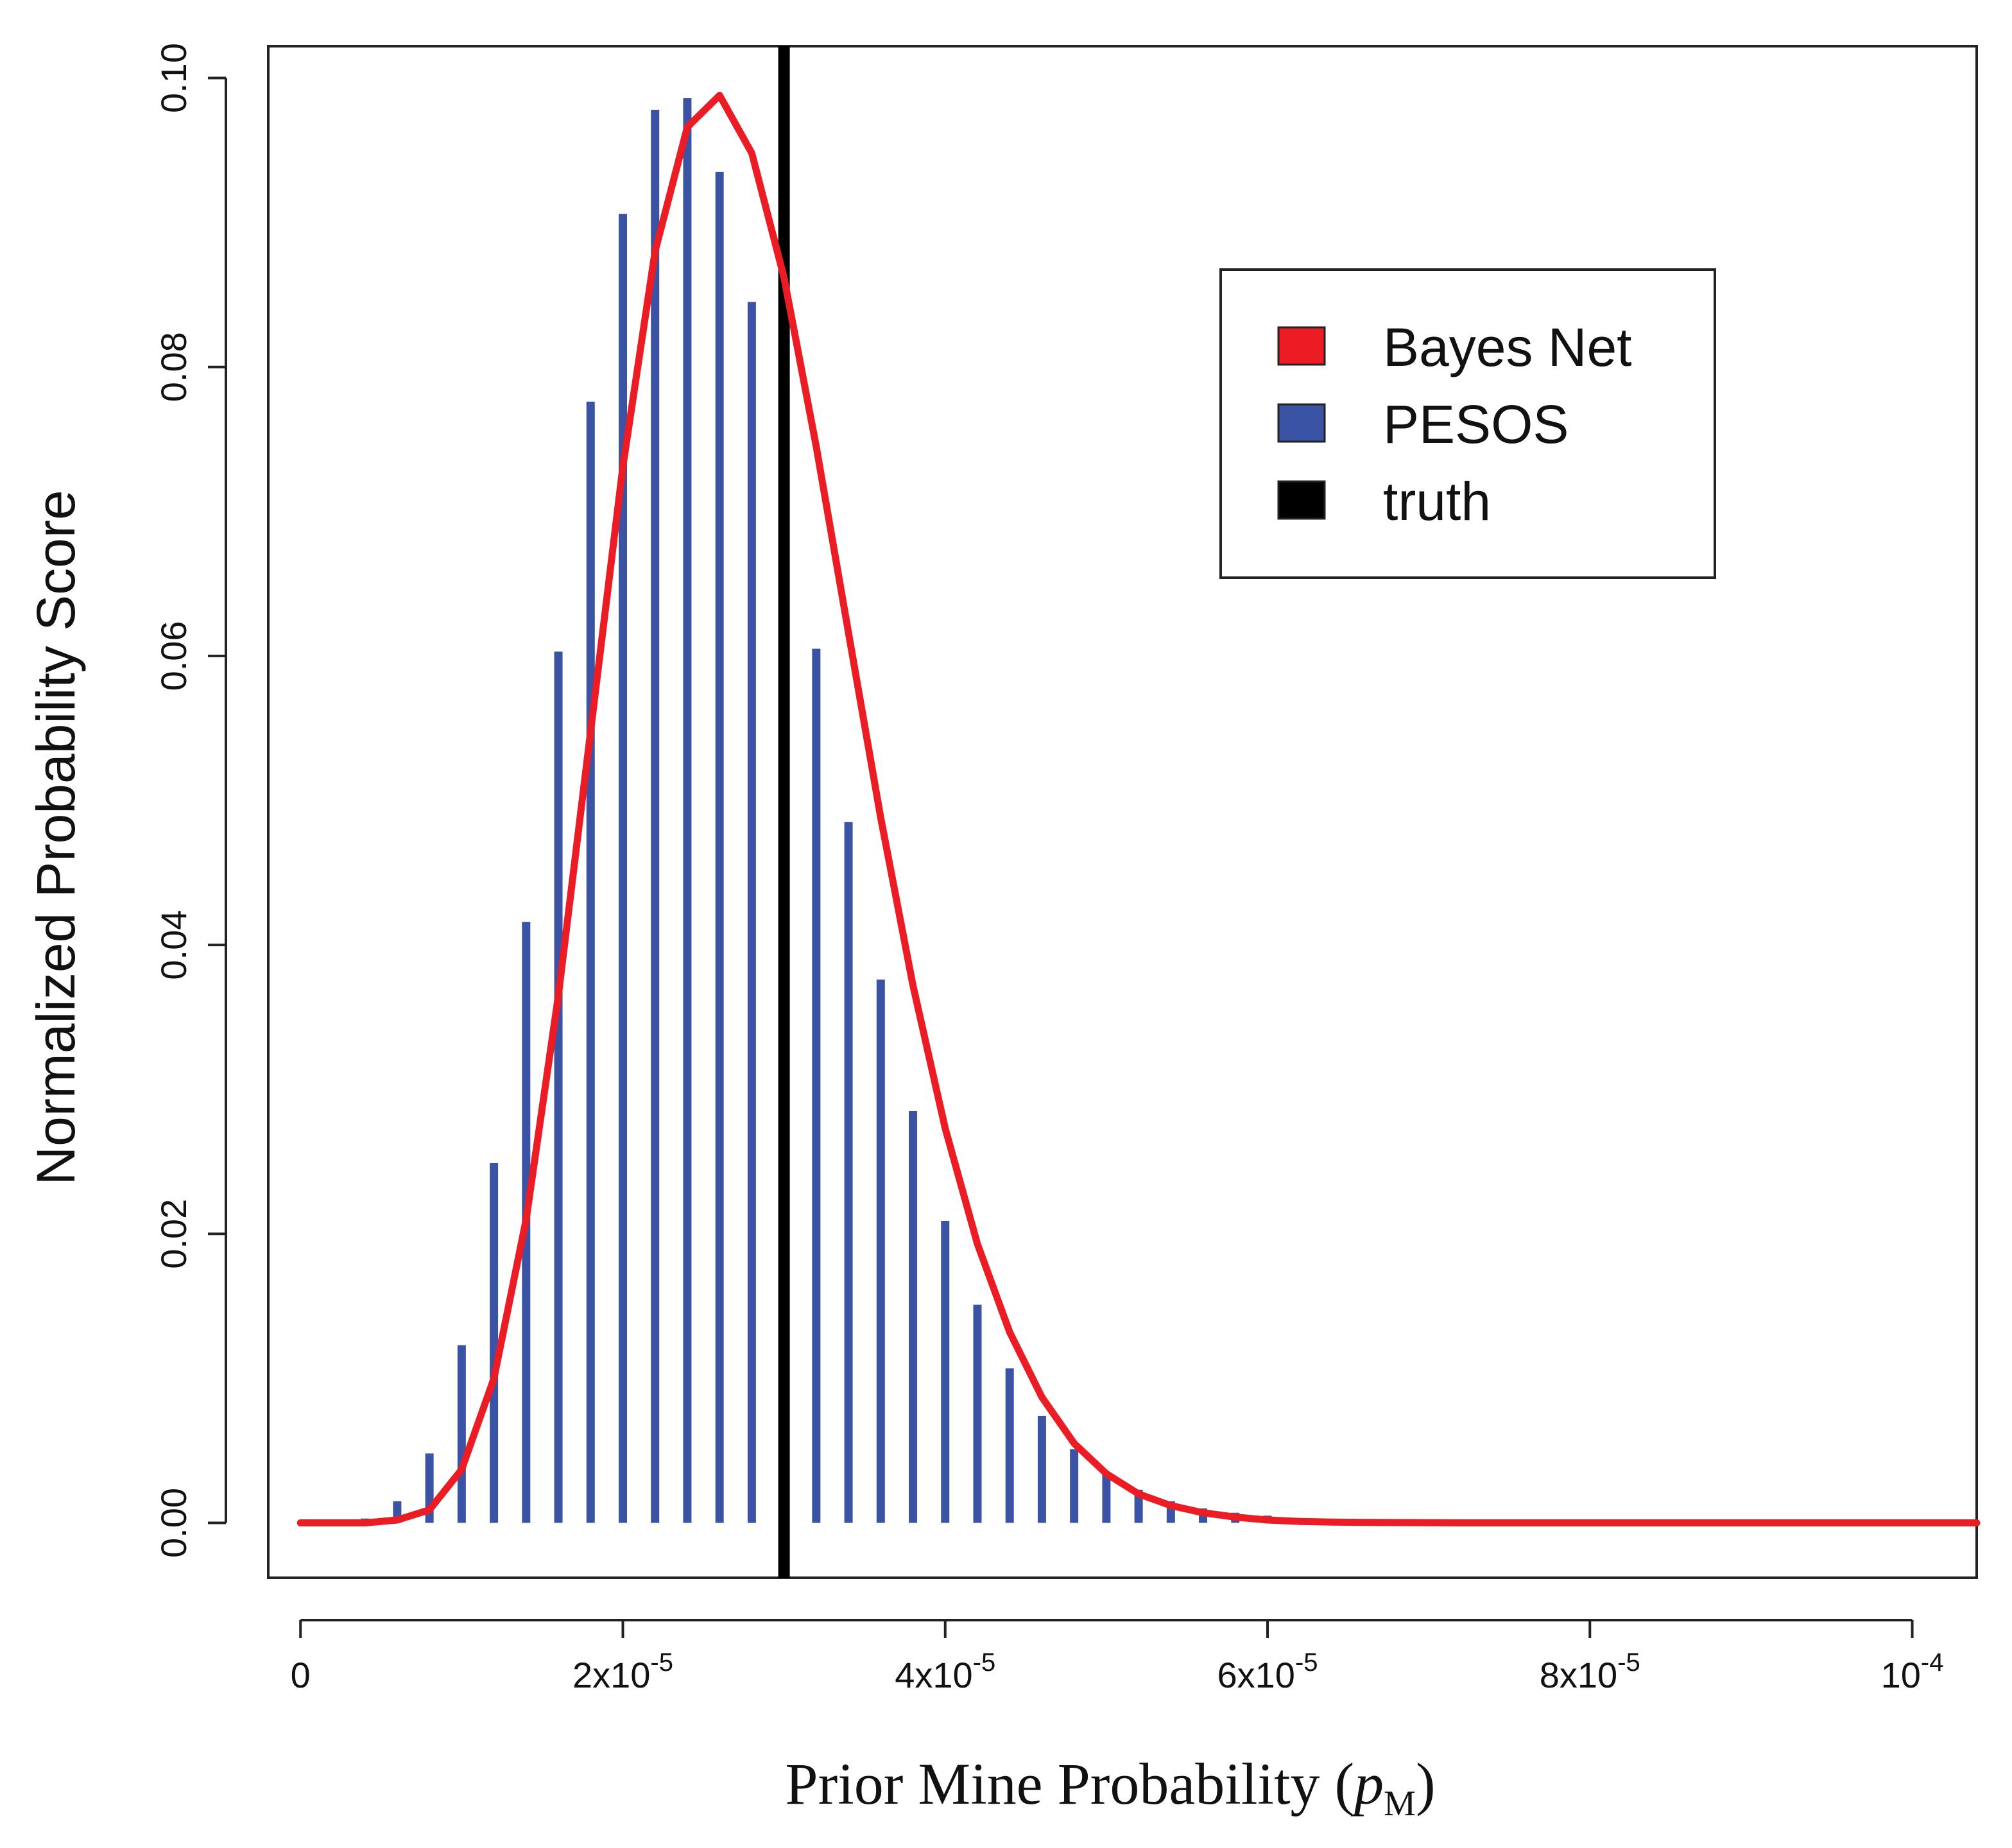 Image resolution: width=2012 pixels, height=1848 pixels. I want to click on x-axis-label: Prior Mine Probability (pM), so click(1110, 1787).